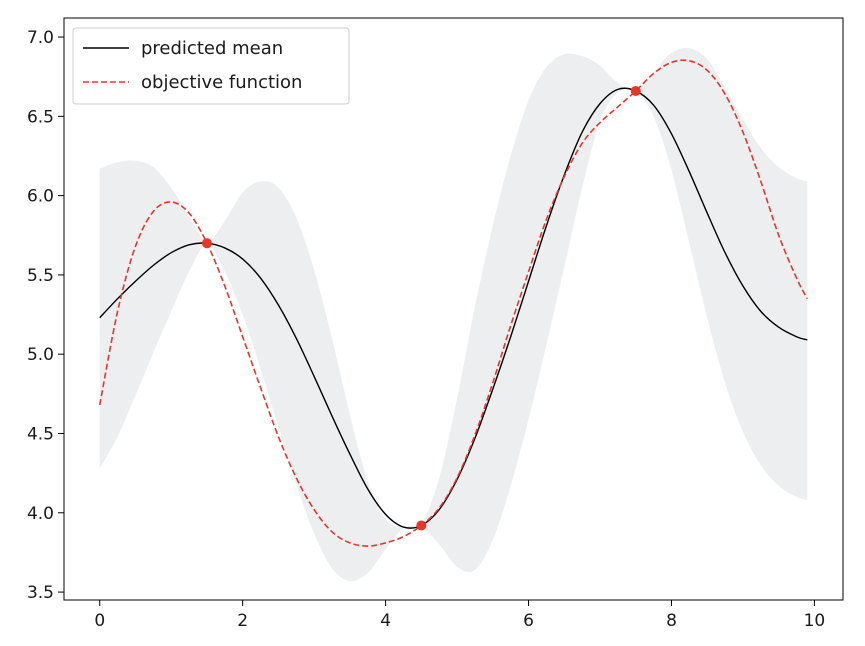 This screenshot has width=865, height=646. Describe the element at coordinates (40, 355) in the screenshot. I see `y-tick-label: 5.0` at that location.